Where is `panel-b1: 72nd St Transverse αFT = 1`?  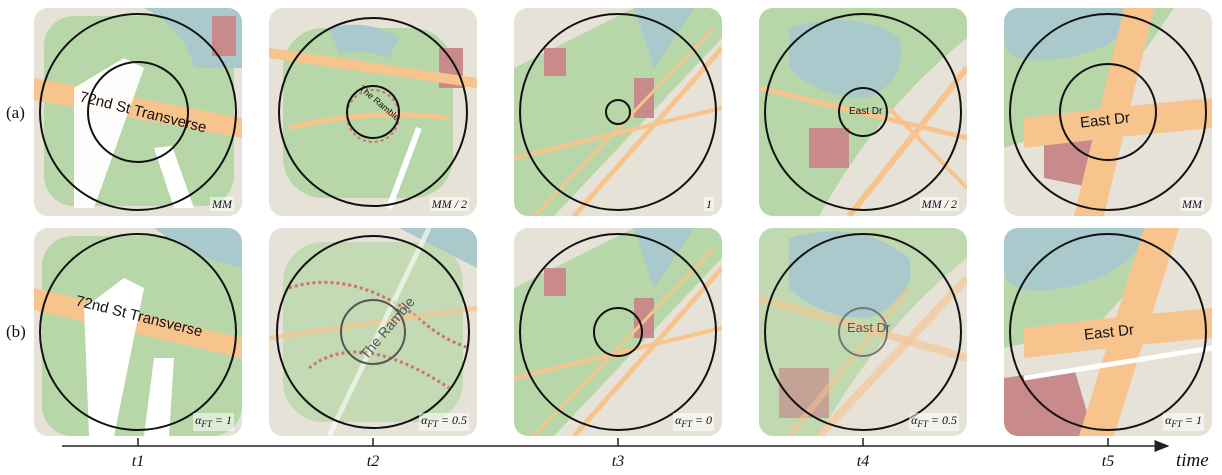
panel-b1: 72nd St Transverse αFT = 1 is located at coordinates (138, 332).